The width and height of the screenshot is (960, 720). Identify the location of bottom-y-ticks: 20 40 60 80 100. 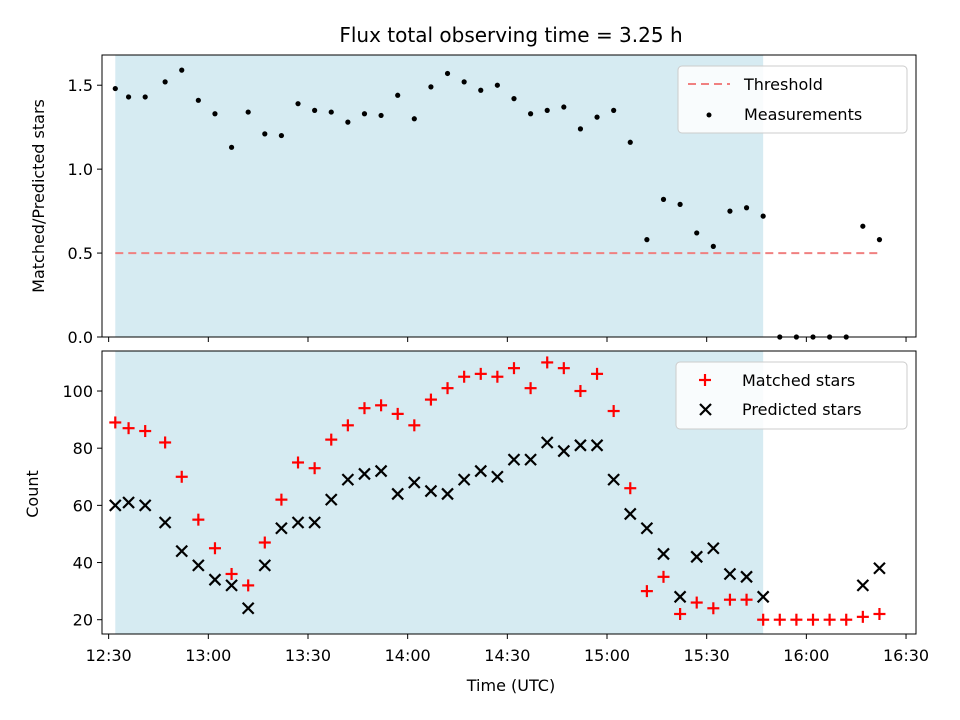
(82, 506).